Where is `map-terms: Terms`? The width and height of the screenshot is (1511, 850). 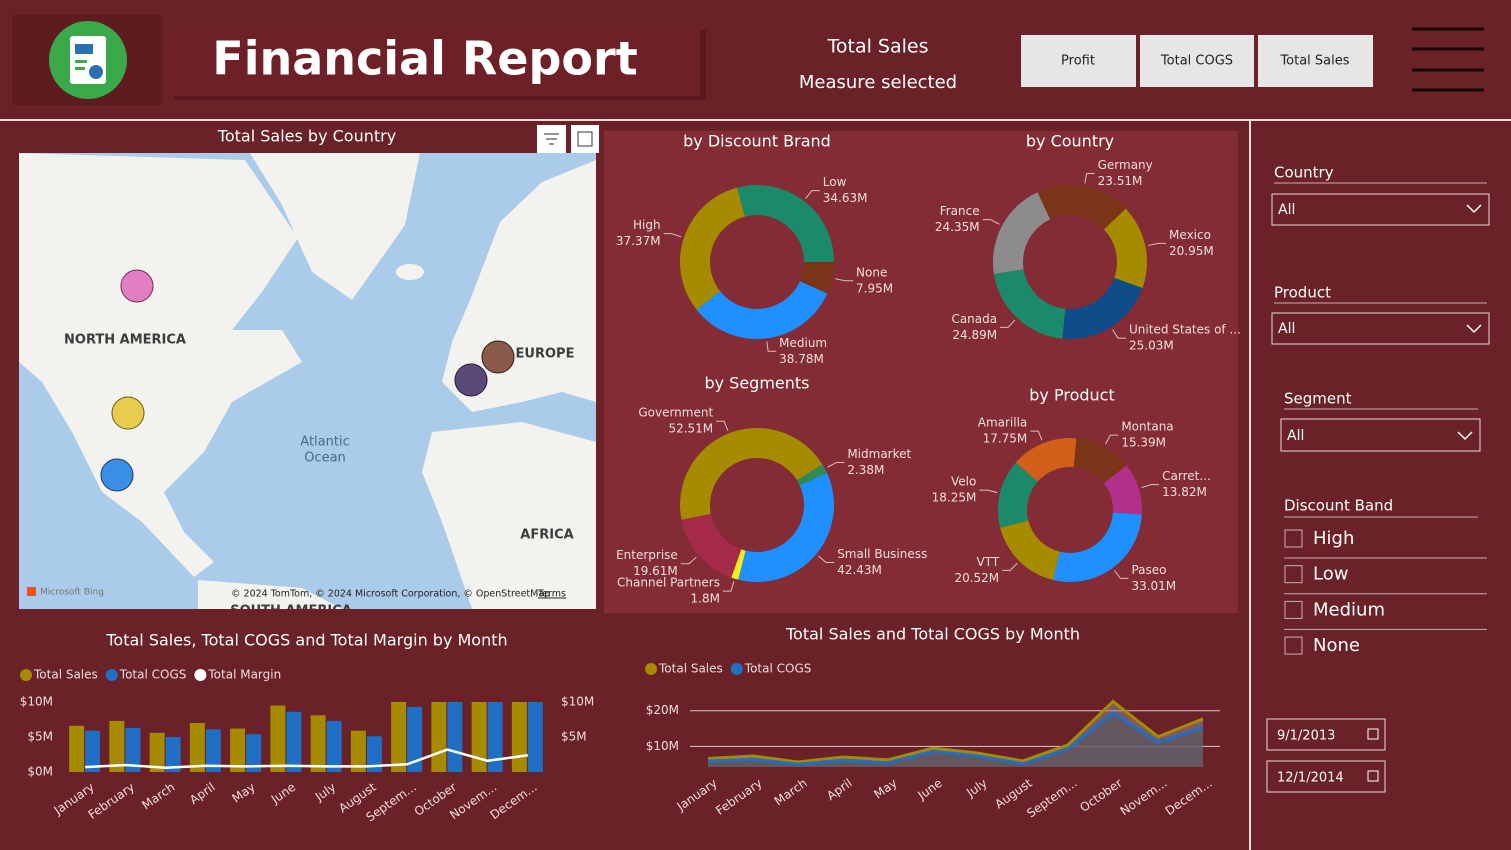 map-terms: Terms is located at coordinates (551, 594).